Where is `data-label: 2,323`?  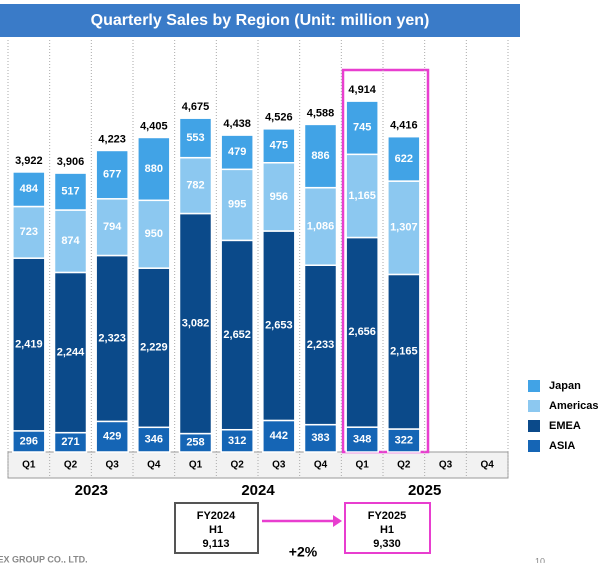
data-label: 2,323 is located at coordinates (112, 338).